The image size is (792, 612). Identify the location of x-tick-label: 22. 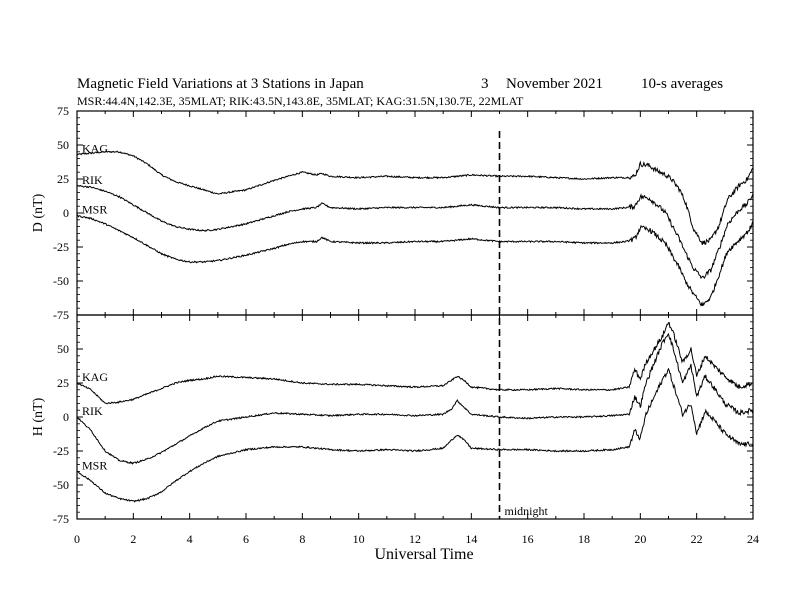
(697, 539).